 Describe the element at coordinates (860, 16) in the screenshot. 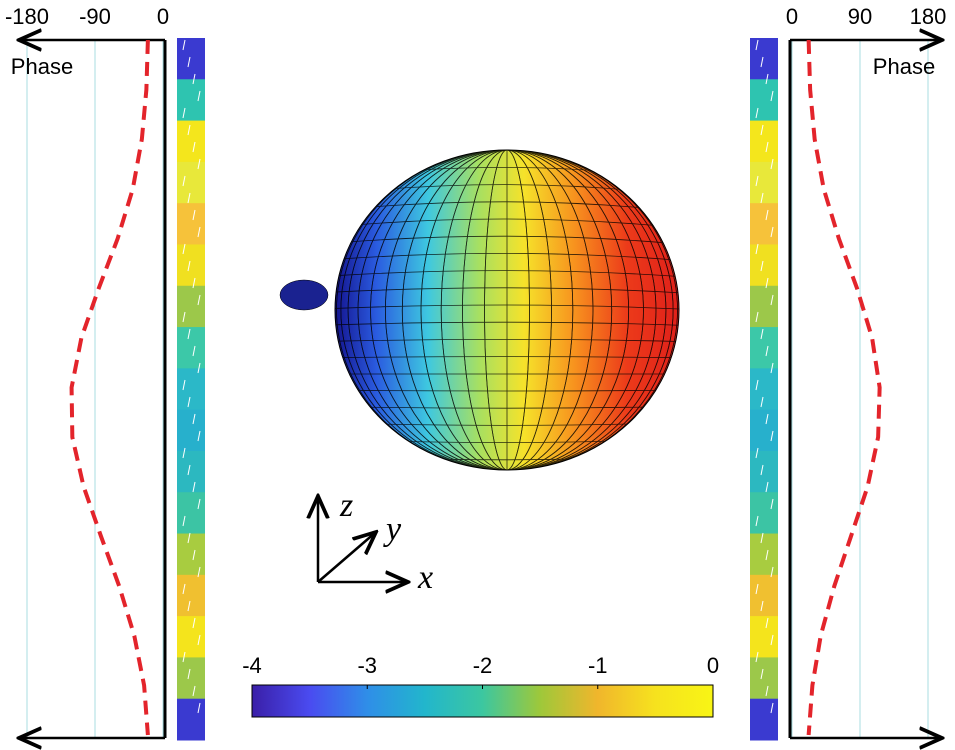

I see `x-tick-label: 90` at that location.